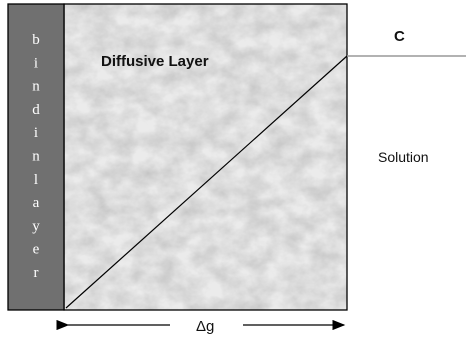 The height and width of the screenshot is (340, 469). What do you see at coordinates (36, 273) in the screenshot?
I see `binding-layer-letter: r` at bounding box center [36, 273].